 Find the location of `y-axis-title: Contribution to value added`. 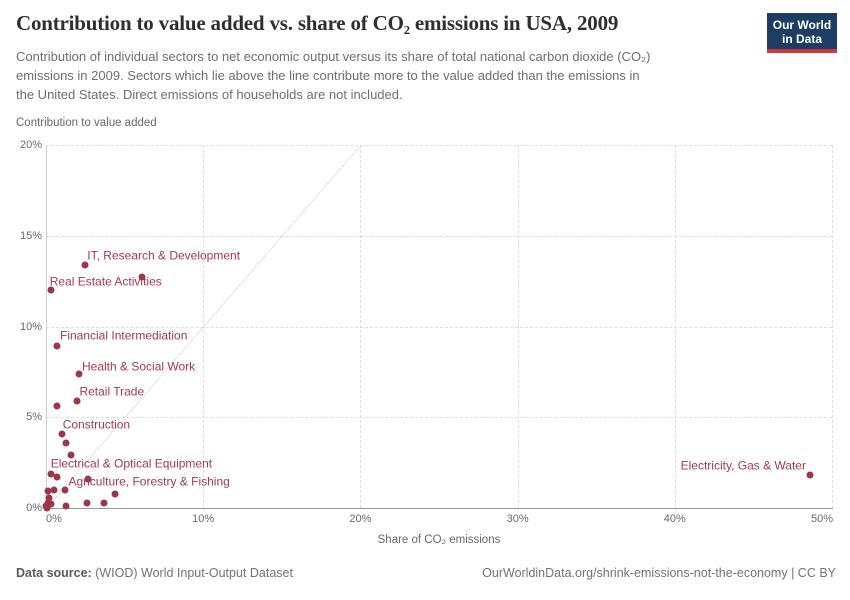

y-axis-title: Contribution to value added is located at coordinates (86, 123).